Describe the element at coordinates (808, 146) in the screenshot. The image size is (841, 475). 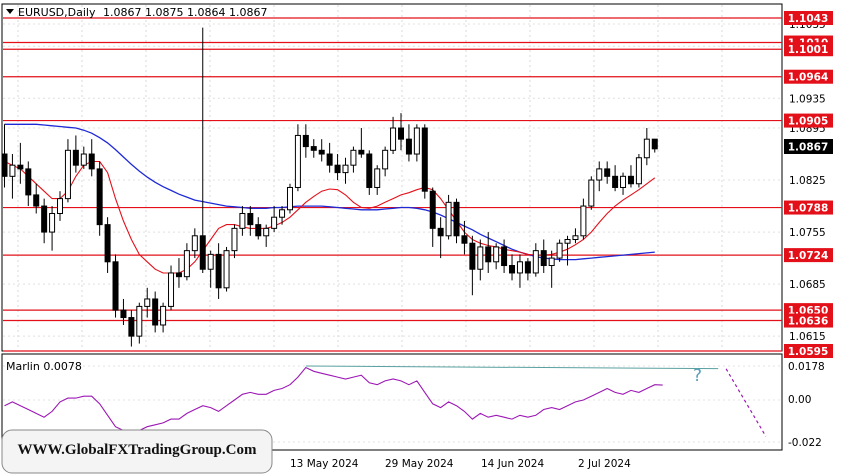
I see `current-price-tag` at that location.